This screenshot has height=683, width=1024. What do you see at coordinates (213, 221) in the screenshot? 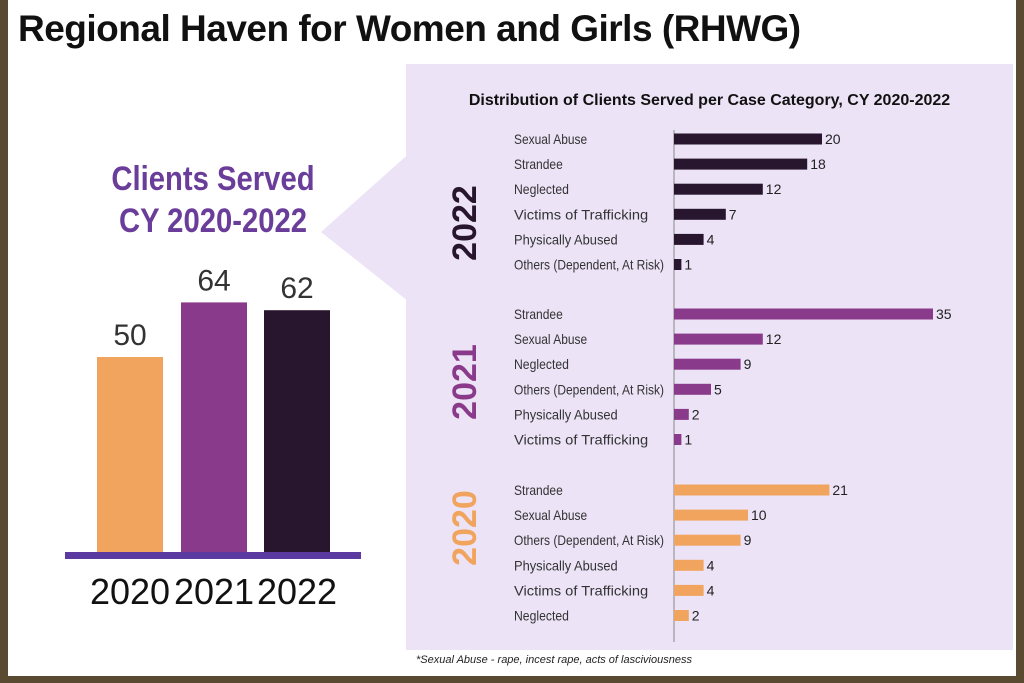
I see `clients-served-title-line2: CY 2020-2022` at bounding box center [213, 221].